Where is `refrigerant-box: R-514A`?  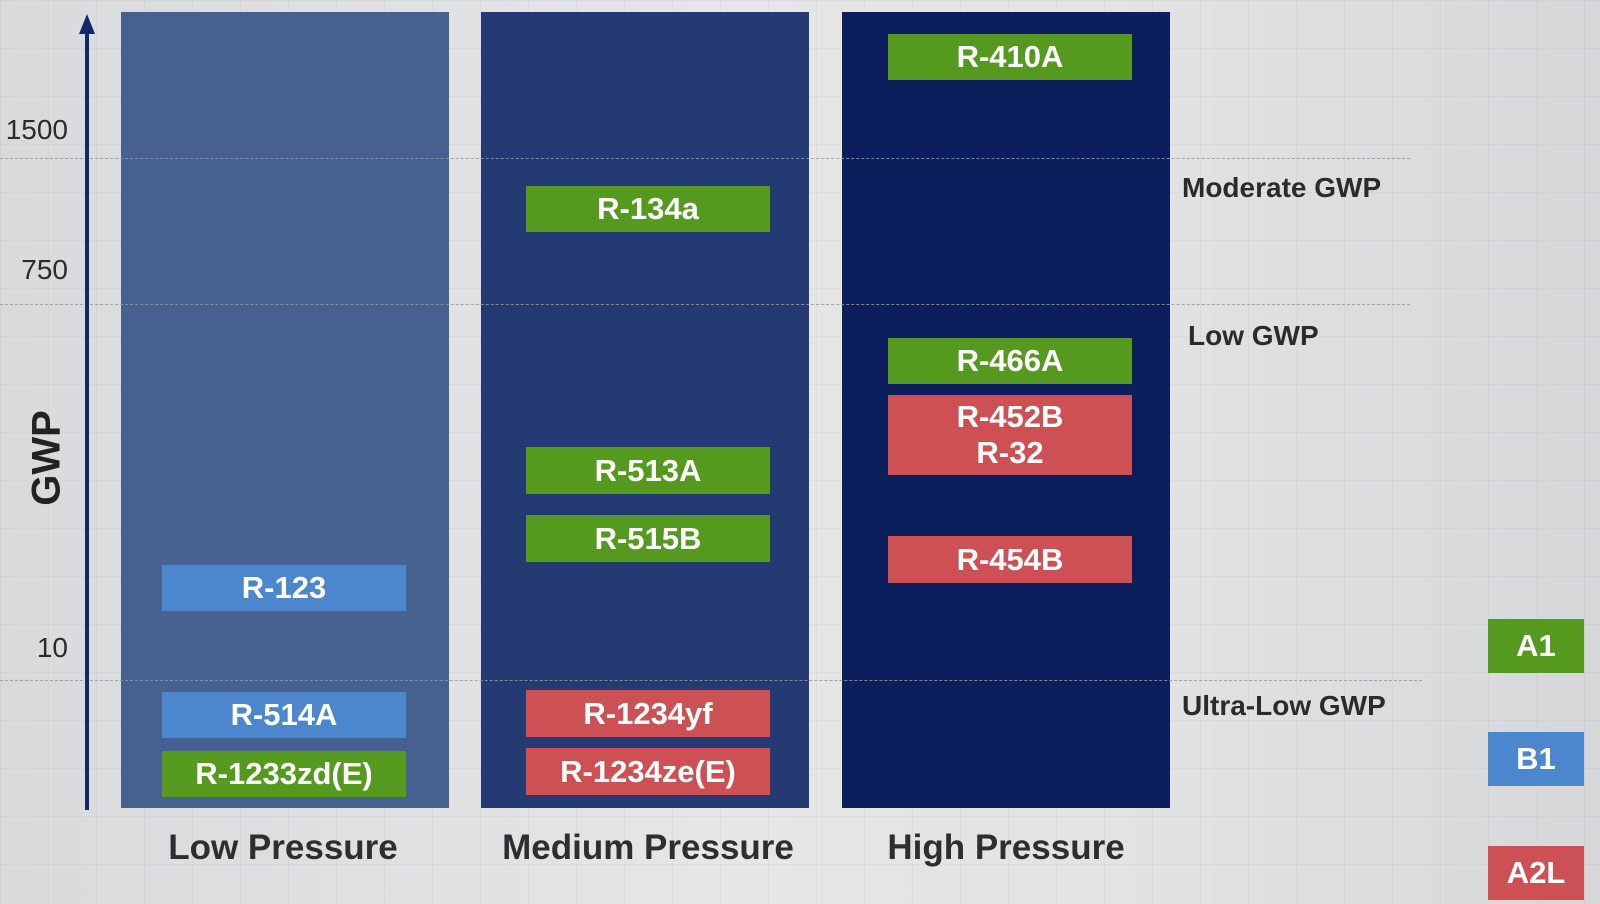 refrigerant-box: R-514A is located at coordinates (284, 715).